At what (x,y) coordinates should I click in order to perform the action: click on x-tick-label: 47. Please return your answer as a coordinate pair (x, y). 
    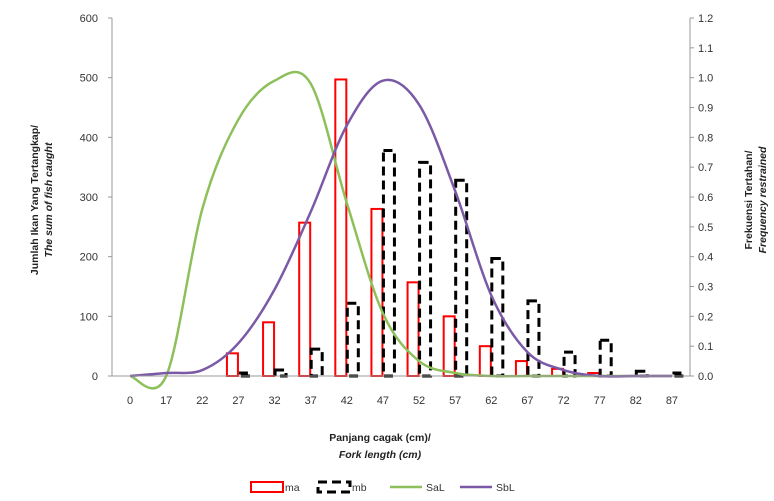
    Looking at the image, I should click on (383, 401).